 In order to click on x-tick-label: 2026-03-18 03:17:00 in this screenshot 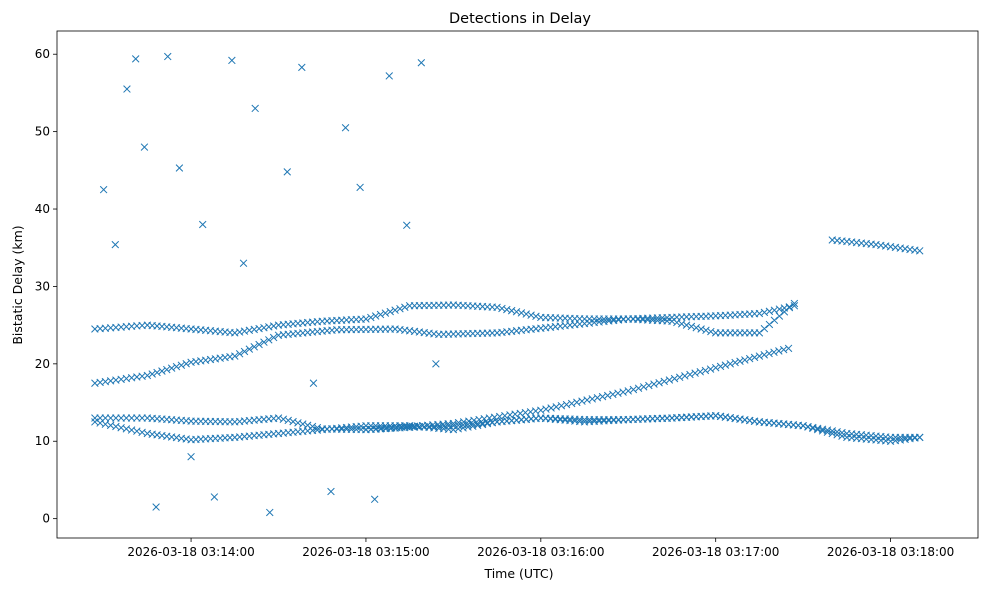, I will do `click(715, 552)`.